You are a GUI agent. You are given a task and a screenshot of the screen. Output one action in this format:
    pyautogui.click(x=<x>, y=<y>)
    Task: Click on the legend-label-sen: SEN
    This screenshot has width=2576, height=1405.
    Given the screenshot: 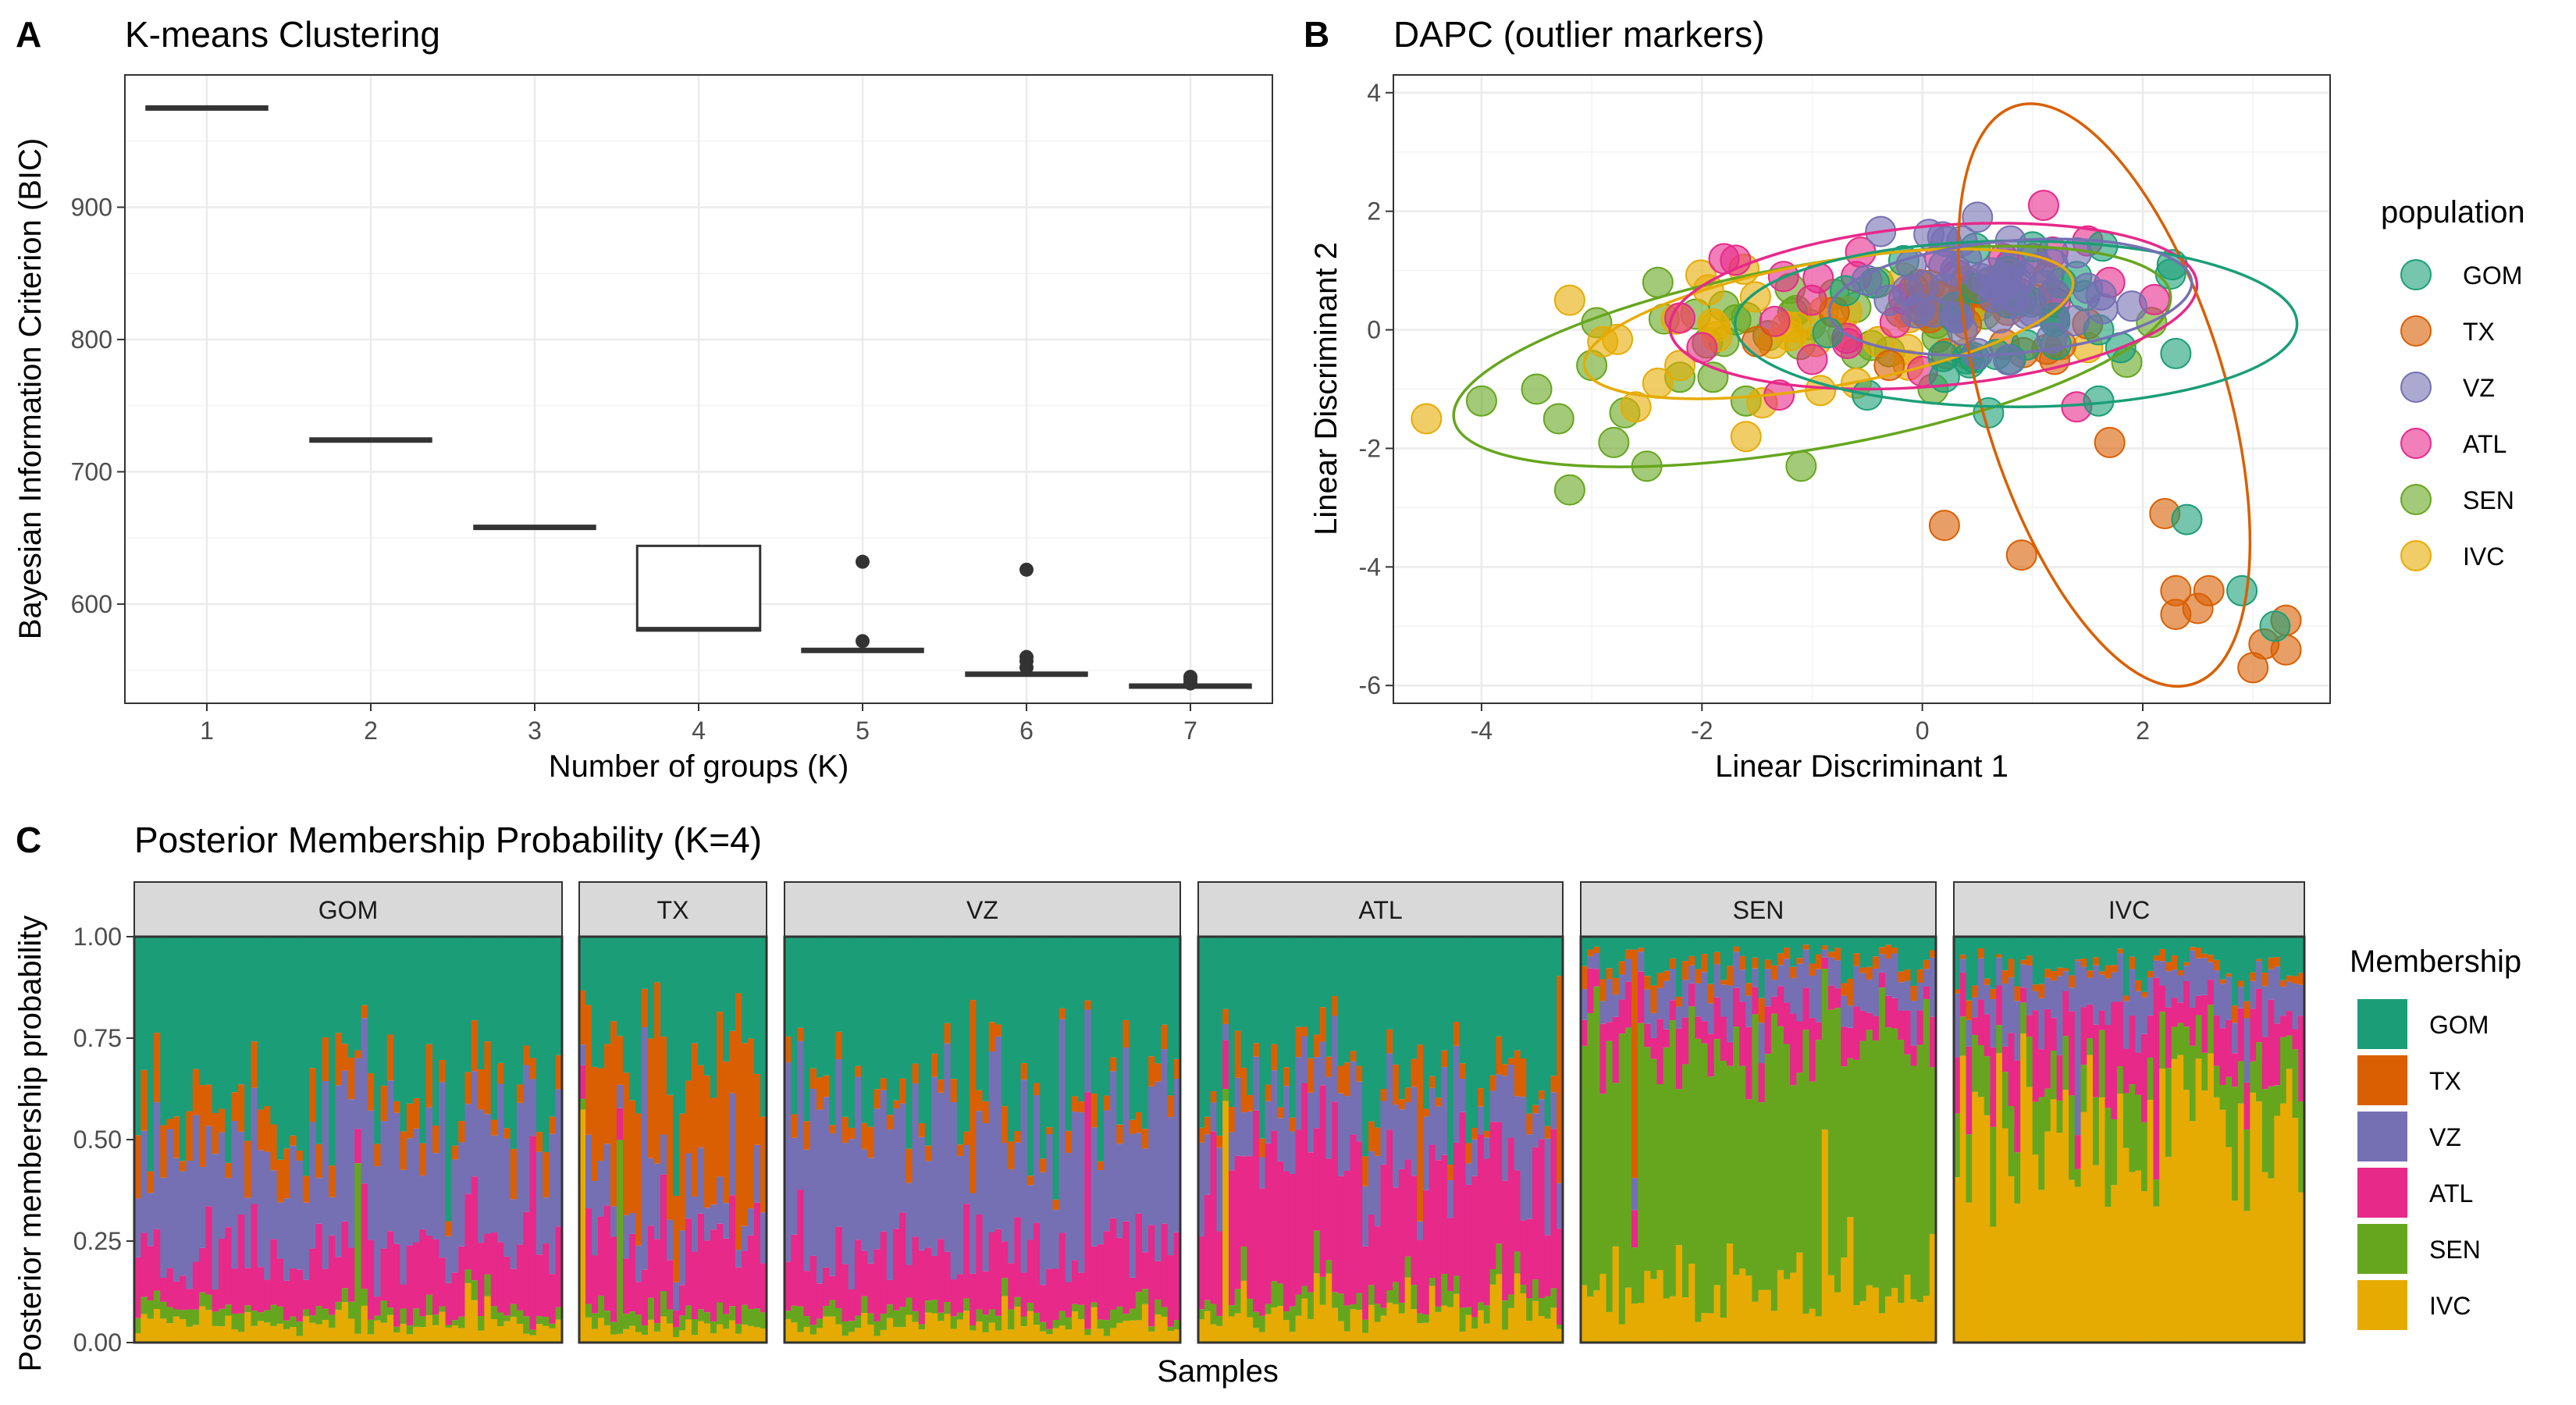 What is the action you would take?
    pyautogui.click(x=2455, y=1250)
    